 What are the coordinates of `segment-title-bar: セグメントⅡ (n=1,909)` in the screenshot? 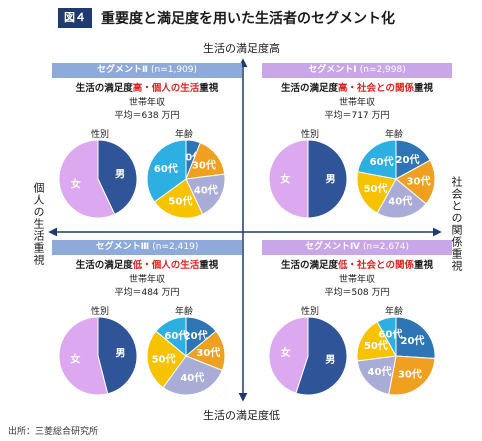 It's located at (147, 70).